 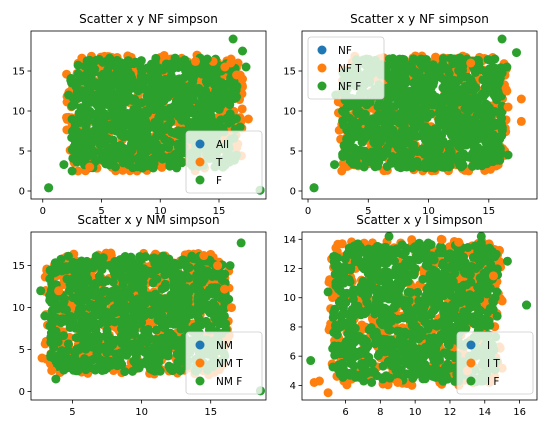 What do you see at coordinates (219, 163) in the screenshot?
I see `legend-label: T` at bounding box center [219, 163].